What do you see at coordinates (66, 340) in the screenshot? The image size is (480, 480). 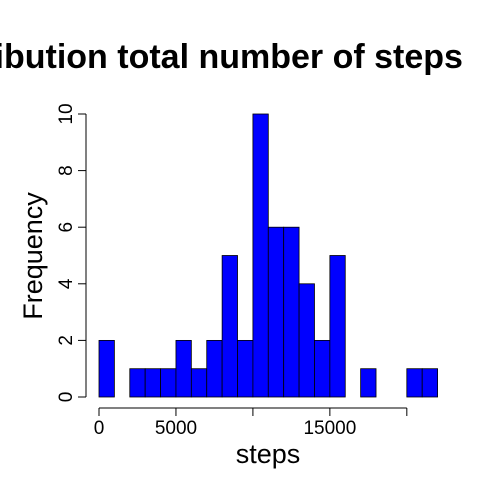 I see `y-tick-label-1: 2` at bounding box center [66, 340].